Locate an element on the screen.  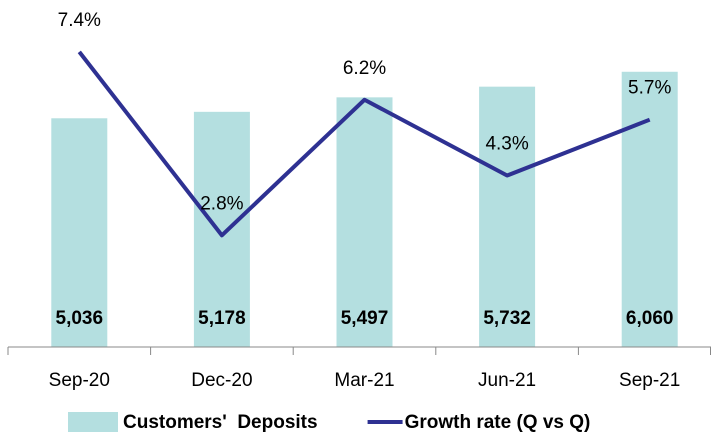
x-tick-label: Sep-20 is located at coordinates (79, 380).